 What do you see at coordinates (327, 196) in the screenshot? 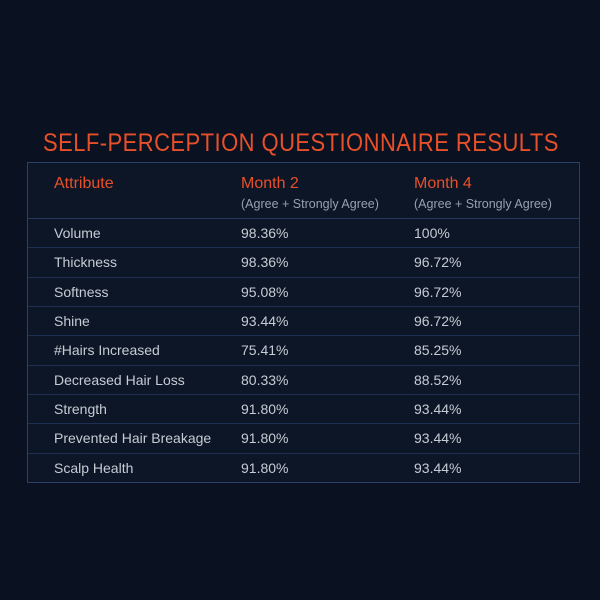
I see `column-header-month2: Month 2 (Agree + Strongly Agree)` at bounding box center [327, 196].